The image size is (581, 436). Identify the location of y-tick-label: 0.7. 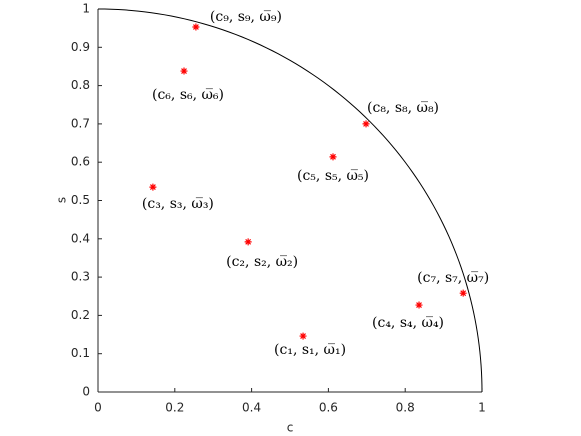
(80, 123).